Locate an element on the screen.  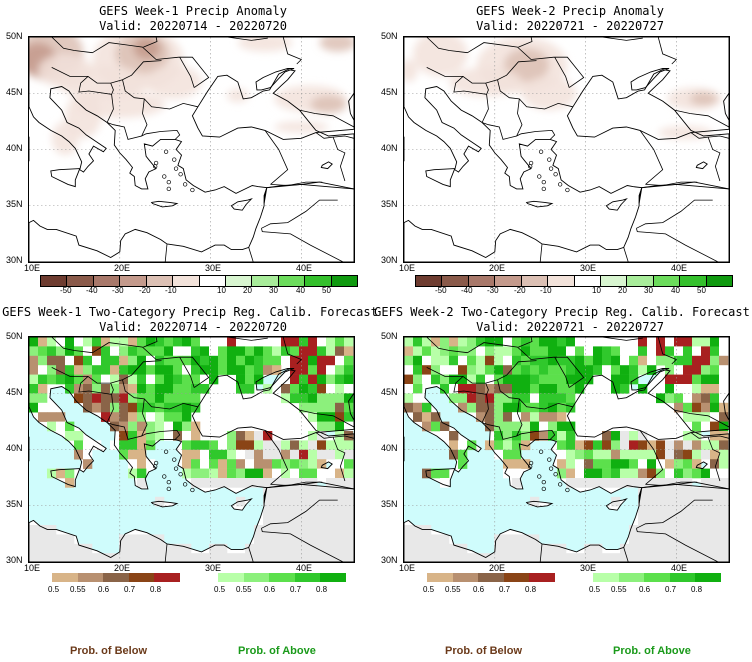
prob-below-label: Prob. of Below is located at coordinates (483, 651).